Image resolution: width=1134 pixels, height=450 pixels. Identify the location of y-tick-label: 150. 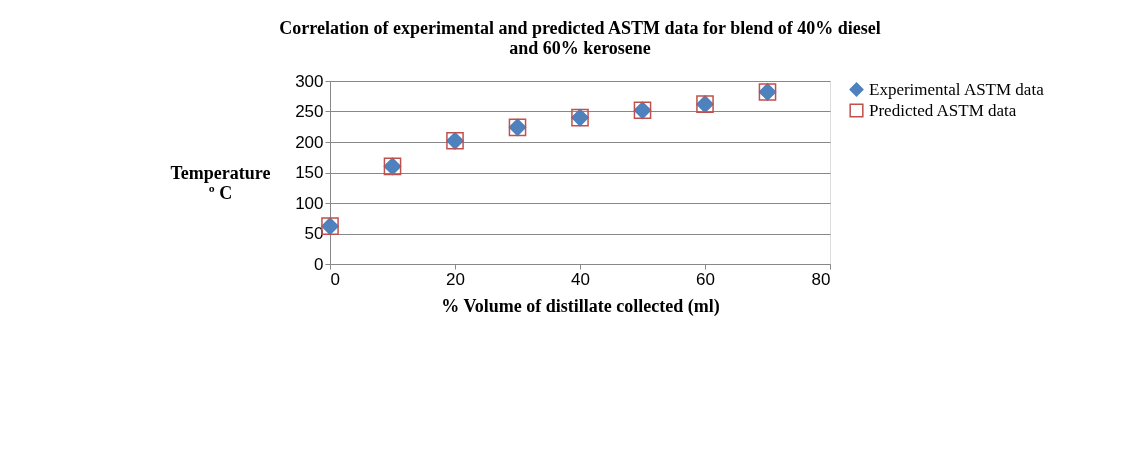
(309, 172).